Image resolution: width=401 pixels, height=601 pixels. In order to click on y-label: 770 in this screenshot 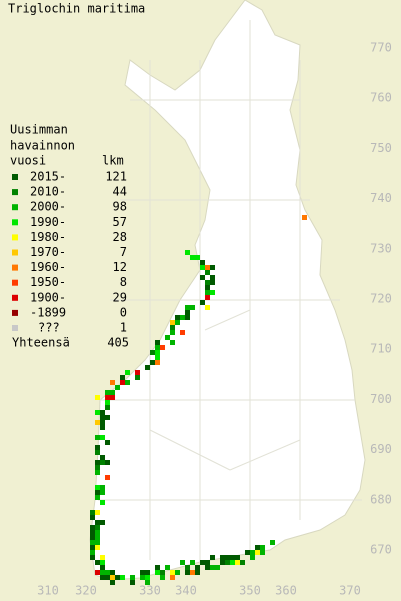, I will do `click(381, 48)`.